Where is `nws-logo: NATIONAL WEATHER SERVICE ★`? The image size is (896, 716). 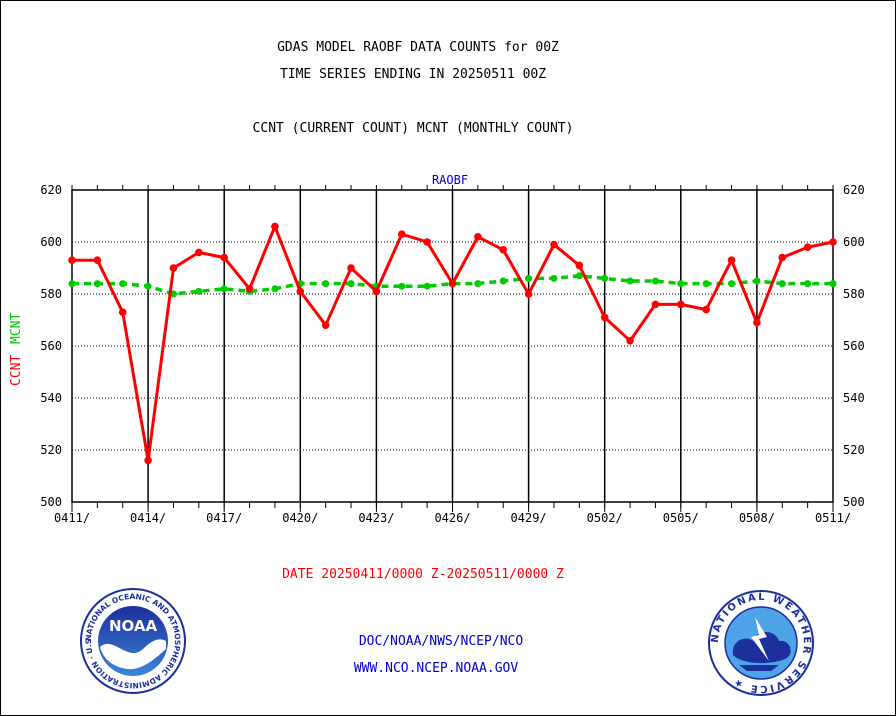
nws-logo: NATIONAL WEATHER SERVICE ★ is located at coordinates (761, 643).